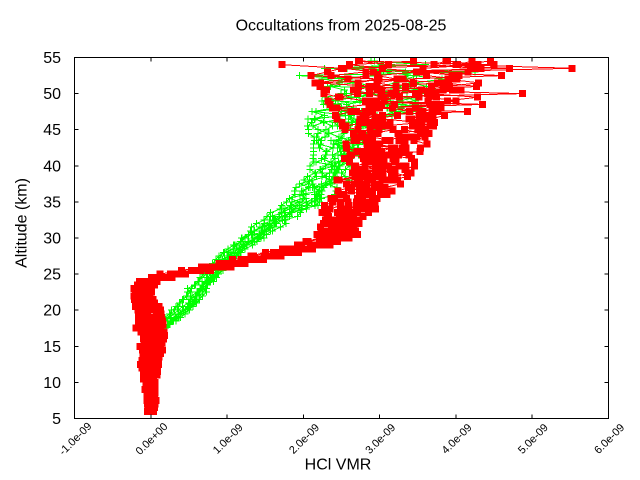 This screenshot has width=640, height=480. Describe the element at coordinates (52, 130) in the screenshot. I see `svg-text: 45` at that location.